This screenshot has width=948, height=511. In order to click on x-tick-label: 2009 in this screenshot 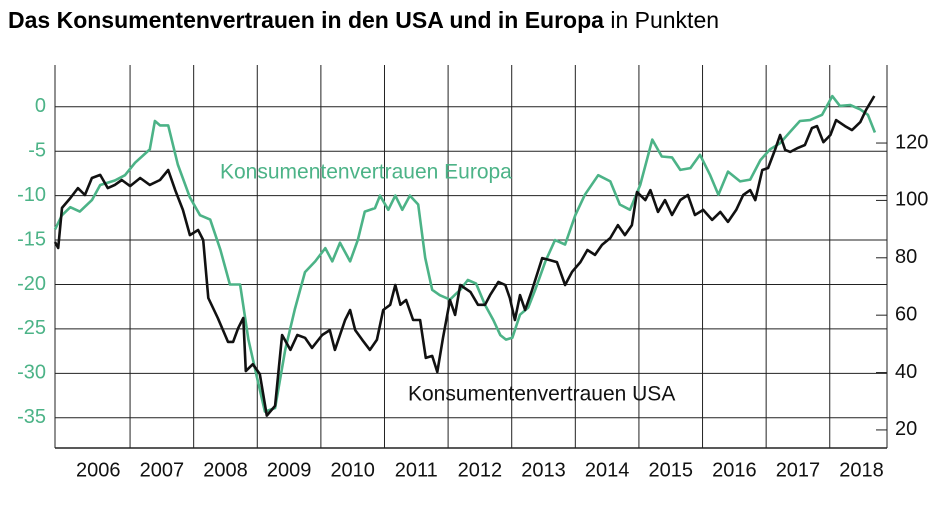, I will do `click(289, 470)`.